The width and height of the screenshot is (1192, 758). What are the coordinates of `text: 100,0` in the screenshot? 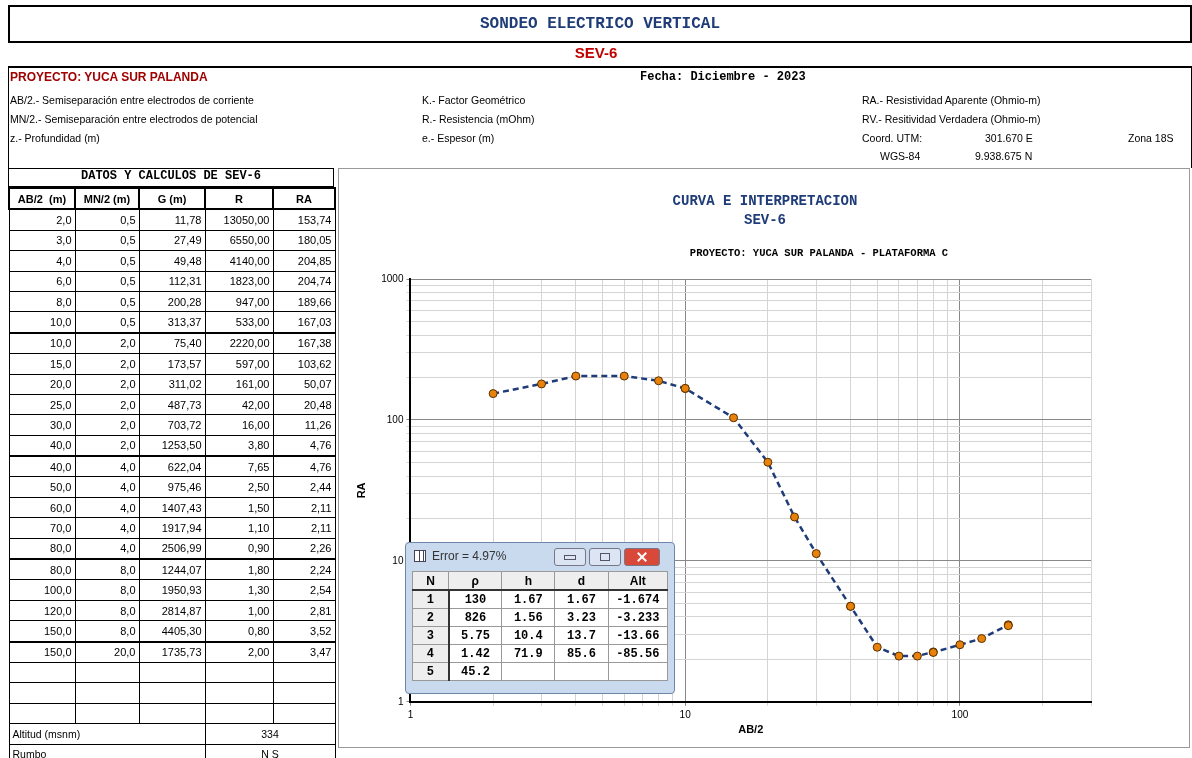 It's located at (42, 590).